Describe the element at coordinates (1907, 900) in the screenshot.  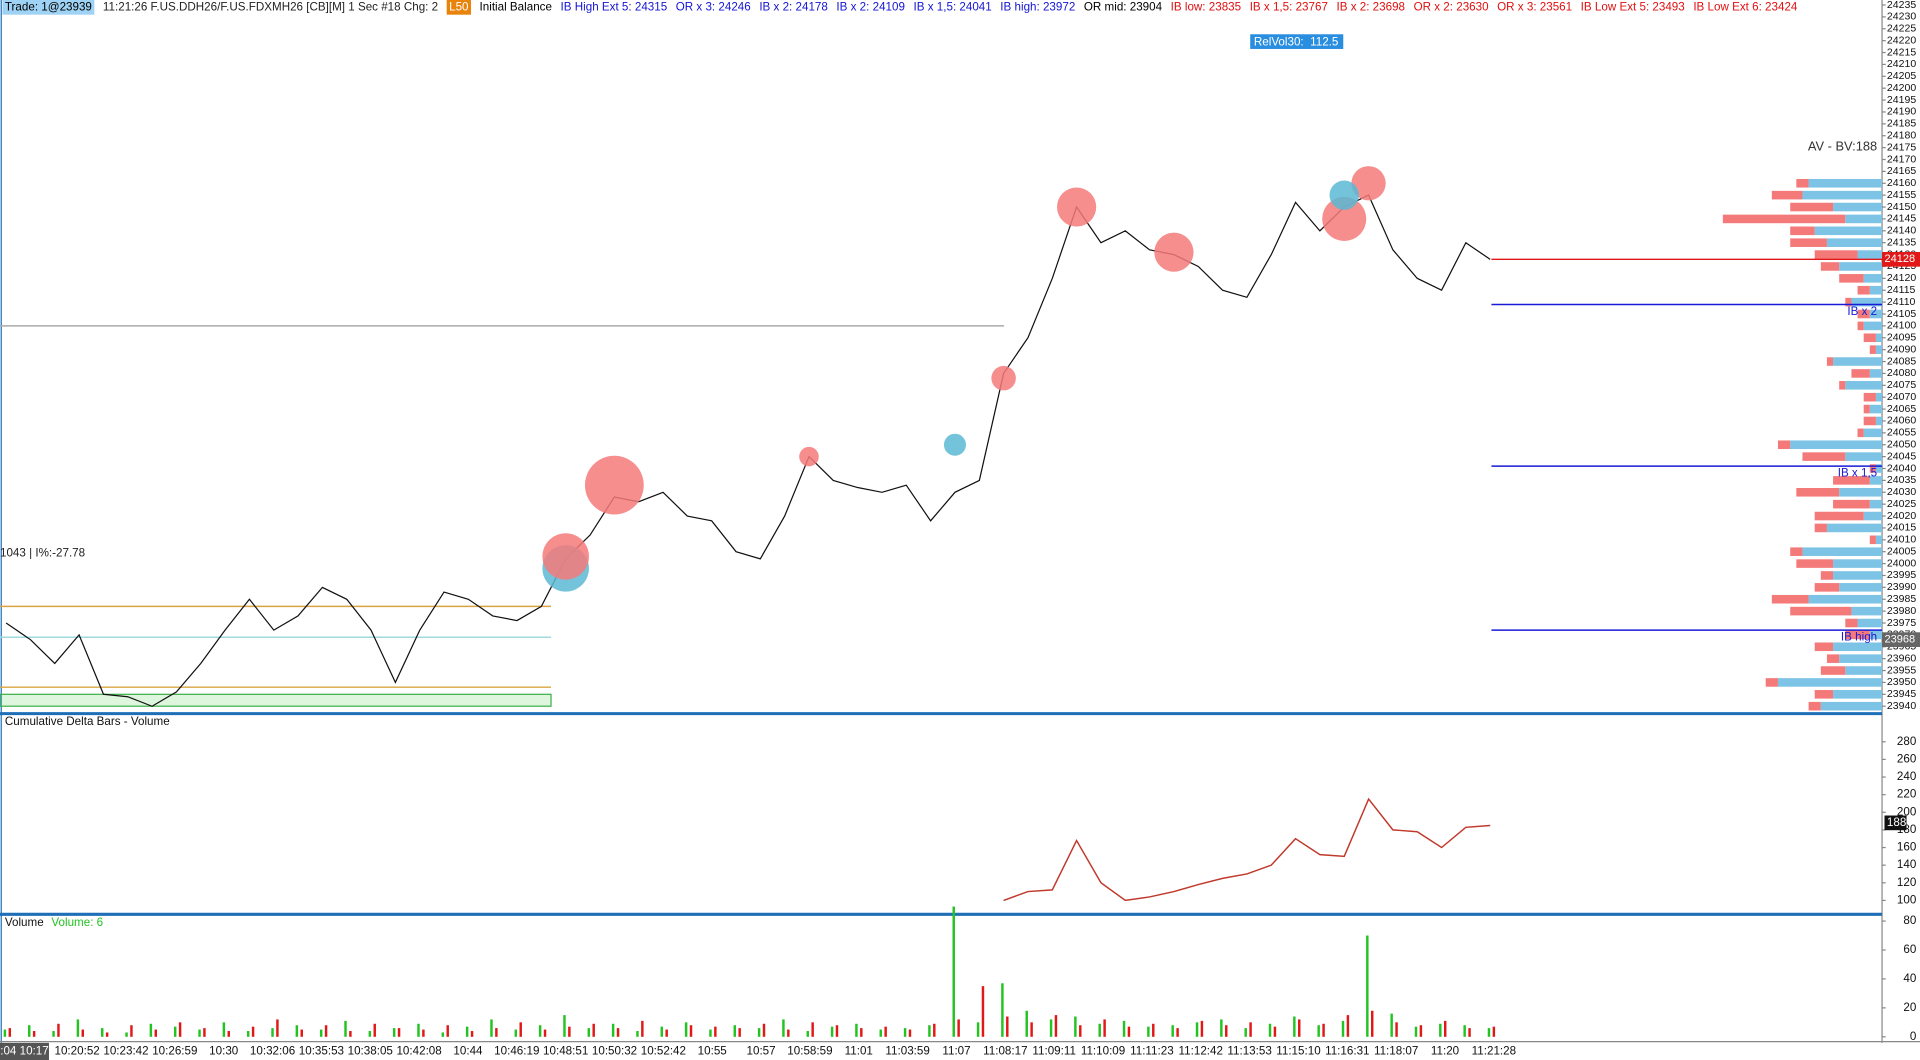
I see `delta-tick-label: 100` at that location.